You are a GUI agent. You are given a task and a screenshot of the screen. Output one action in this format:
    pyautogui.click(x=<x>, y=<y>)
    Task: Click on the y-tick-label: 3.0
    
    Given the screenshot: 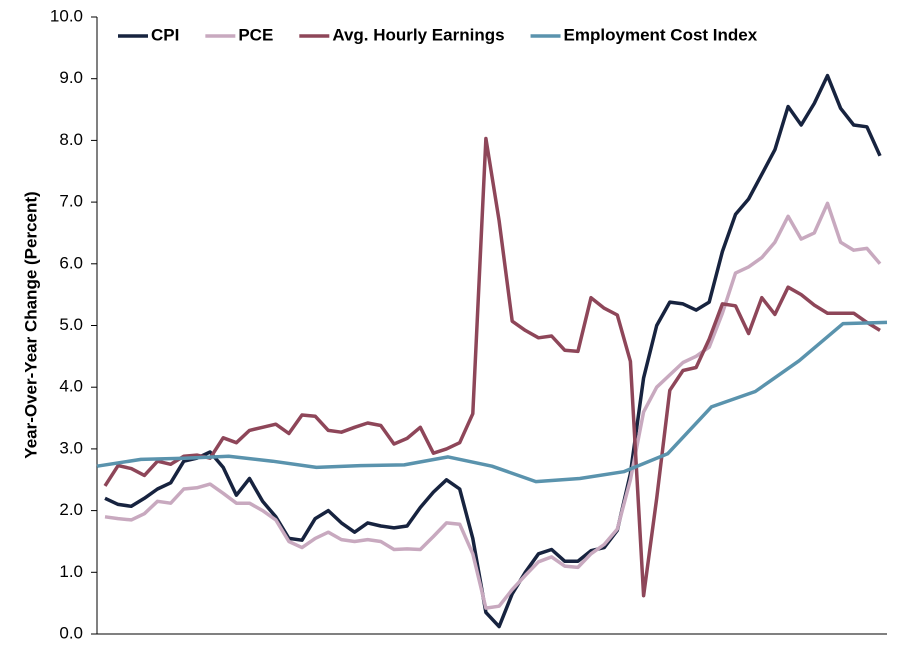 What is the action you would take?
    pyautogui.click(x=71, y=447)
    